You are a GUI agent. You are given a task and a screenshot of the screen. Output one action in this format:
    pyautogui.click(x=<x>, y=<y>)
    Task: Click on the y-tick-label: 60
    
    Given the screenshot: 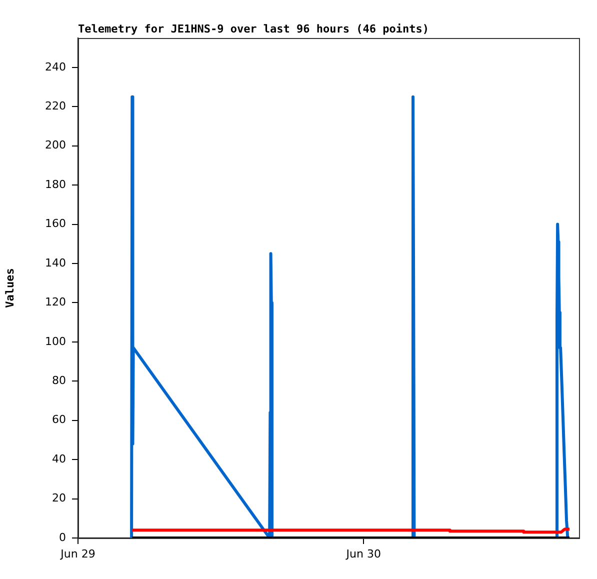 What is the action you would take?
    pyautogui.click(x=59, y=419)
    